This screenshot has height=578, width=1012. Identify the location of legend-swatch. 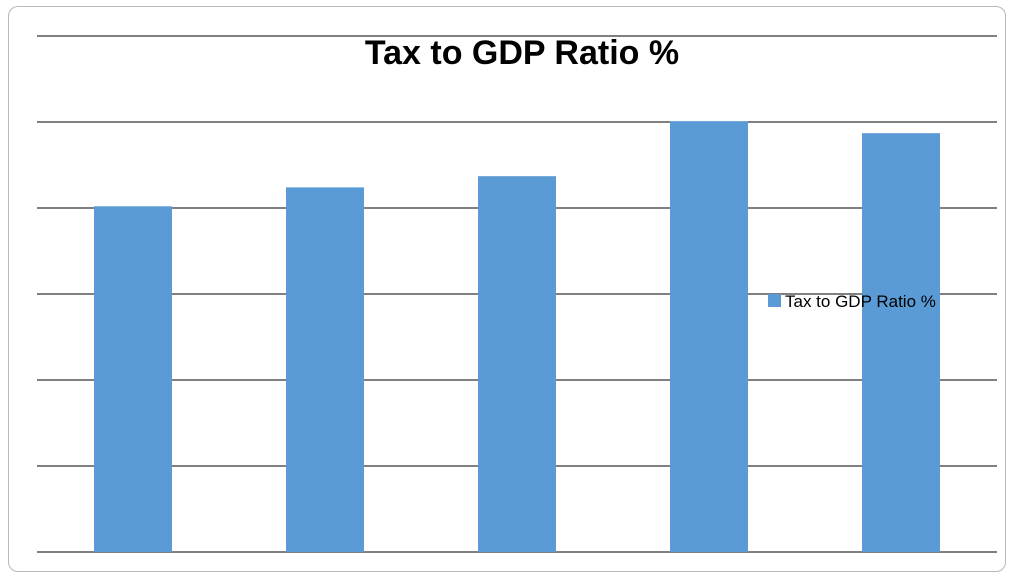
(774, 300).